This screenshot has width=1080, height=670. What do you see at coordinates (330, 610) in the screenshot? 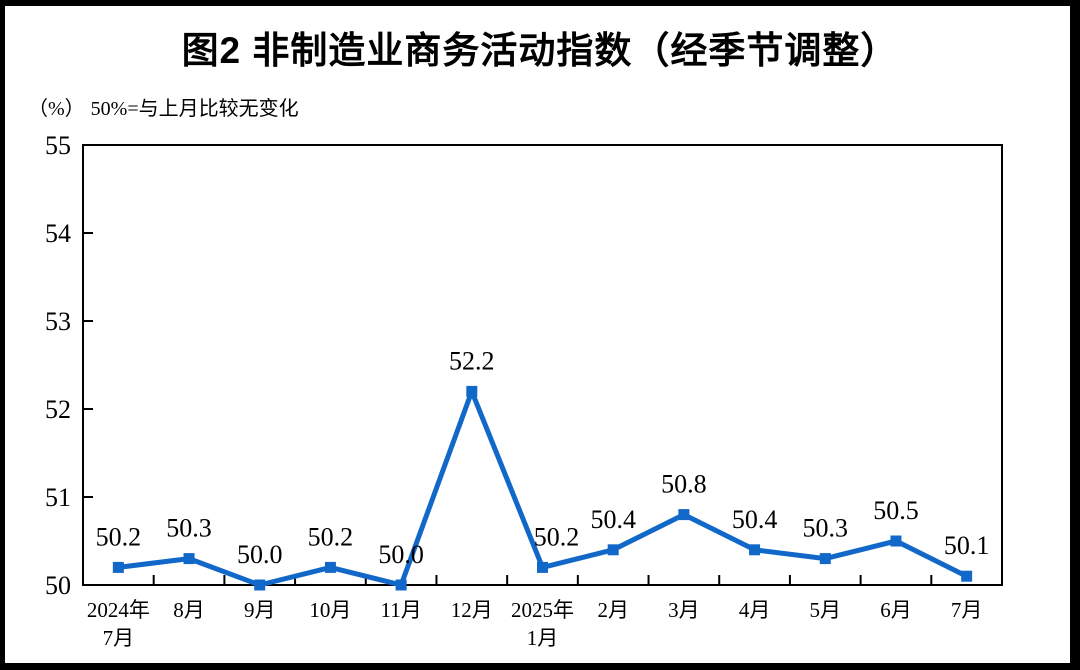
I see `x-axis-label: 10月` at bounding box center [330, 610].